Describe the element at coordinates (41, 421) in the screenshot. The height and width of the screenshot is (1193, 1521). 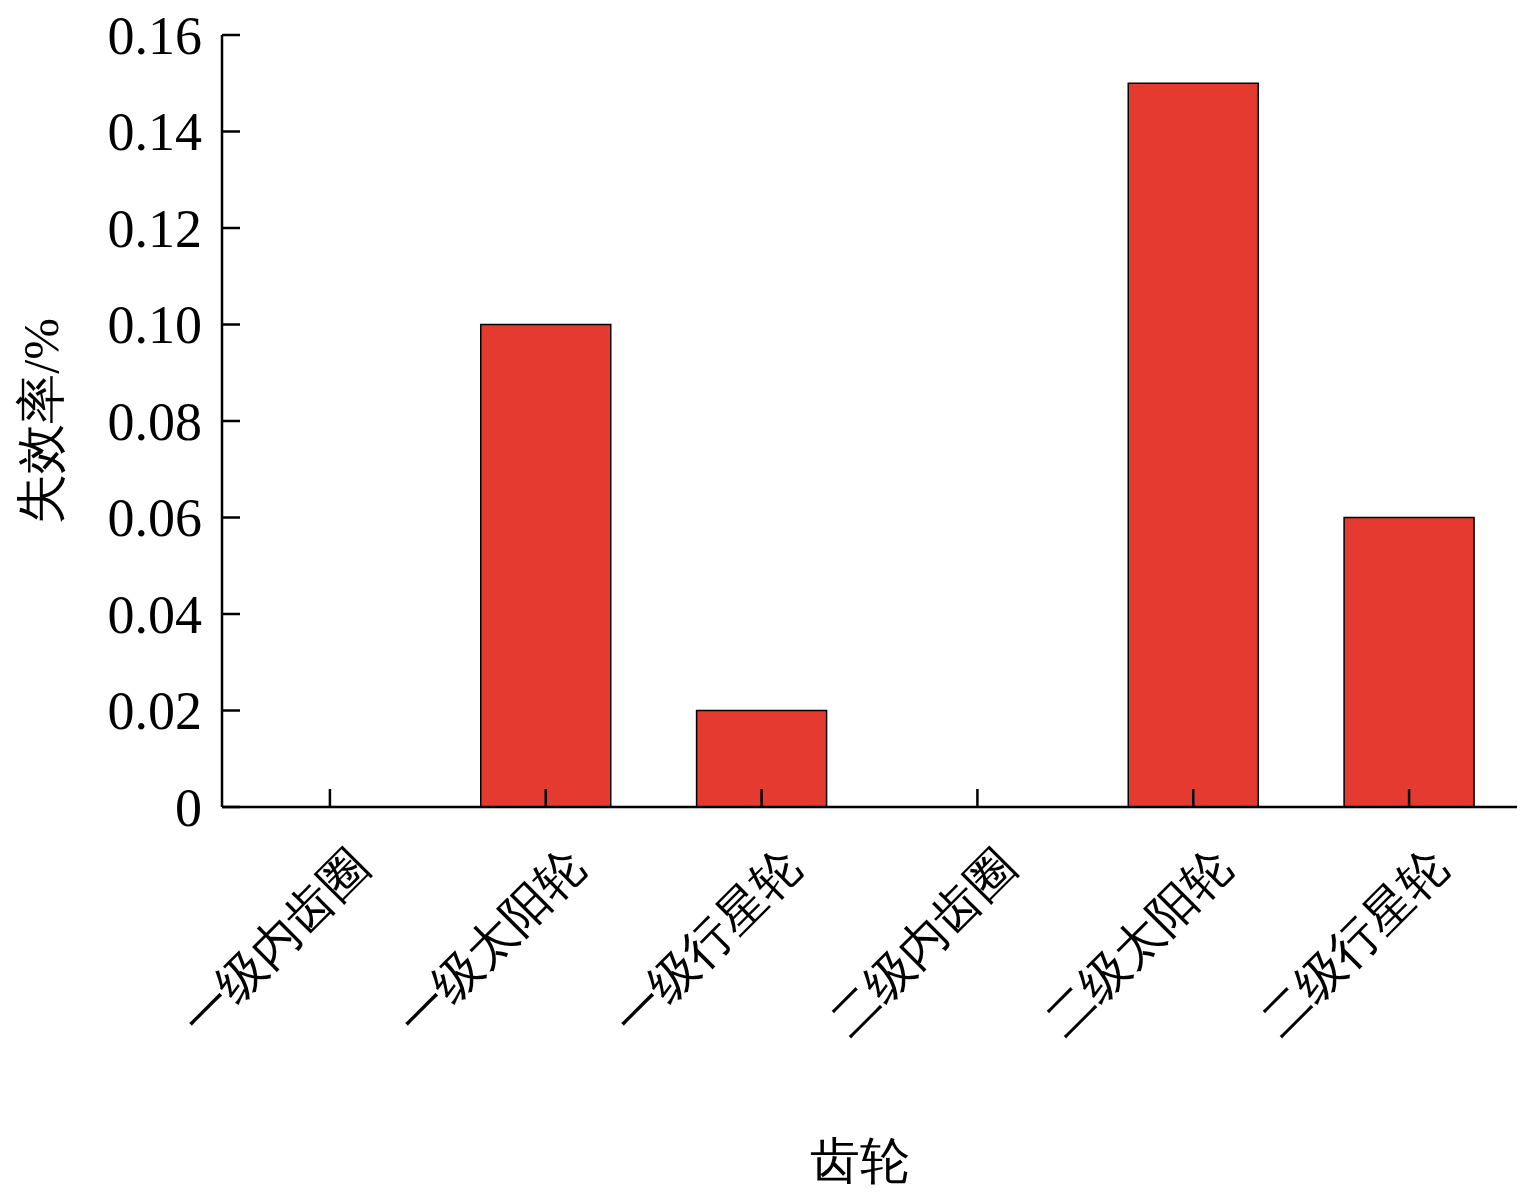
I see `y-axis-title: 失效率/%` at that location.